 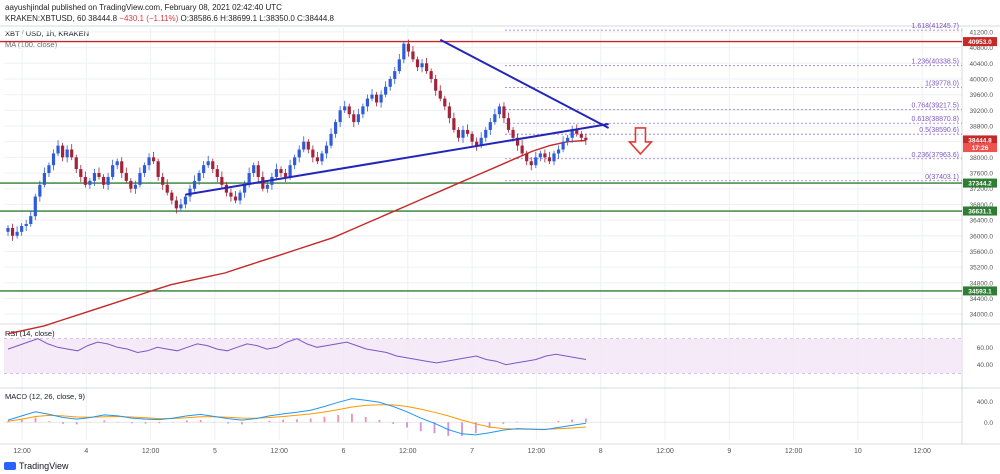 What do you see at coordinates (524, 83) in the screenshot?
I see `trendline` at bounding box center [524, 83].